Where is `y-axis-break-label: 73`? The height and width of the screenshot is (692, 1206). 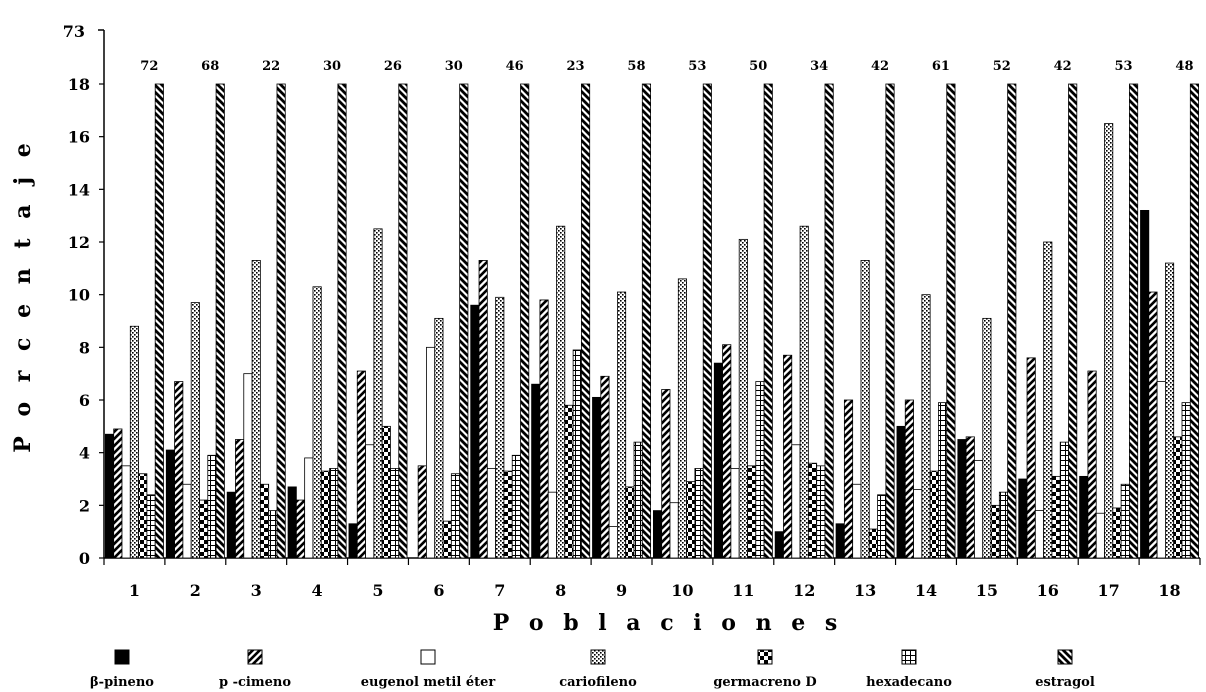
y-axis-break-label: 73 is located at coordinates (74, 31).